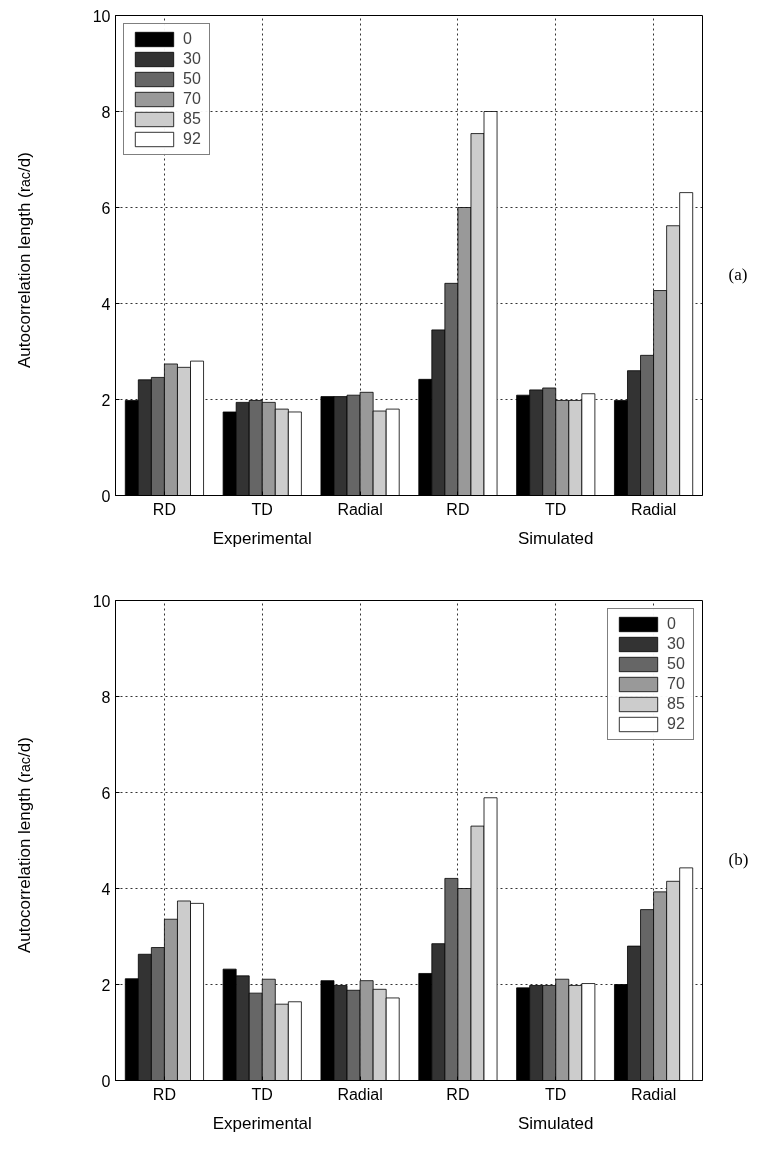  I want to click on text: (a), so click(738, 275).